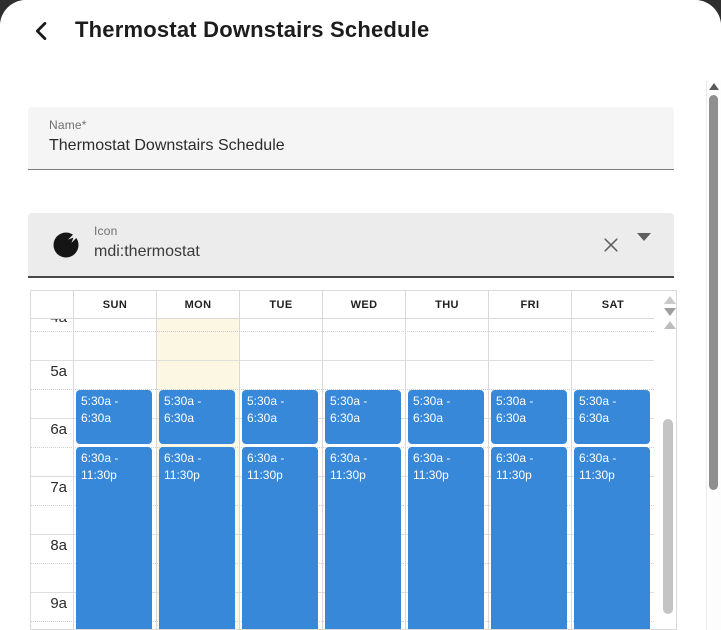 The width and height of the screenshot is (721, 630). What do you see at coordinates (670, 312) in the screenshot?
I see `calendar-scroll-down-icon` at bounding box center [670, 312].